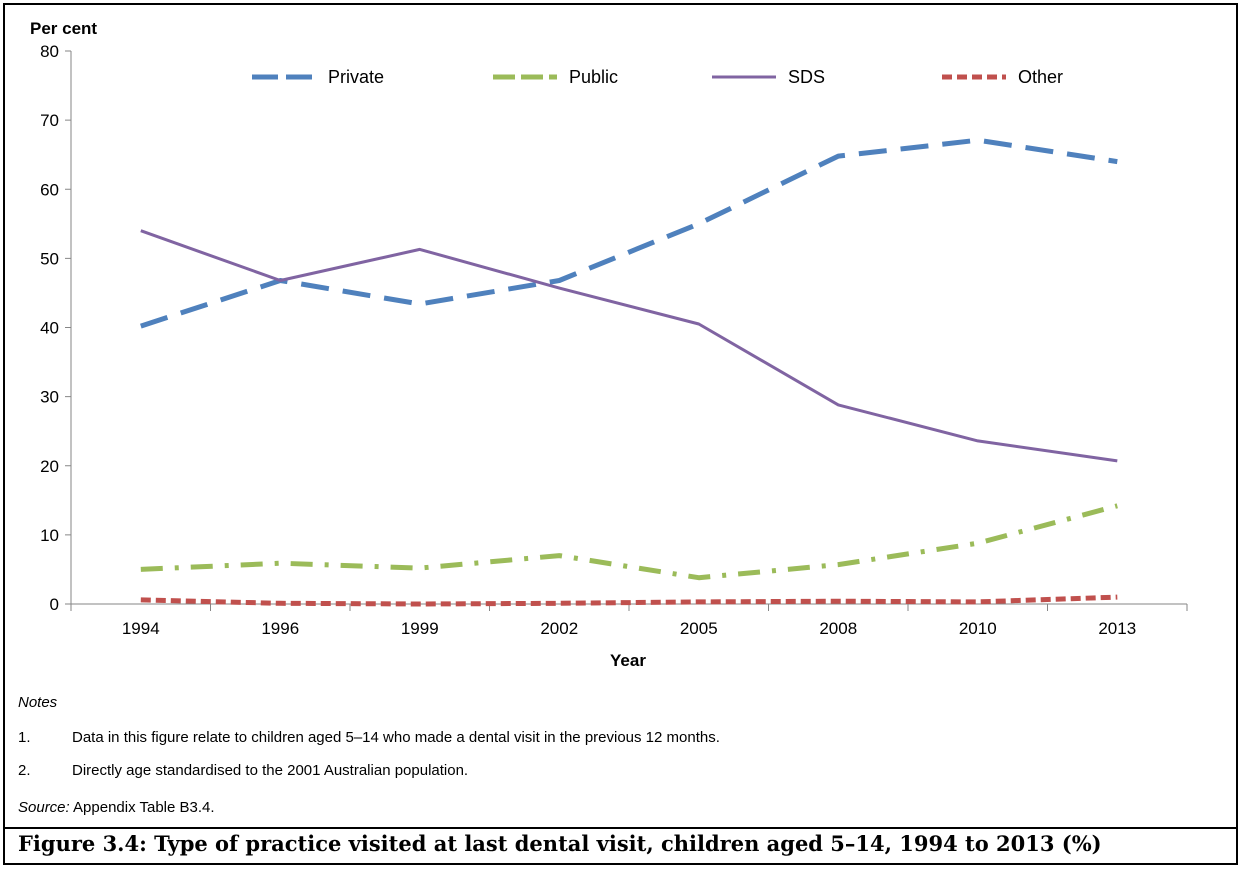 The width and height of the screenshot is (1244, 871). What do you see at coordinates (280, 628) in the screenshot?
I see `x-tick-label: 1996` at bounding box center [280, 628].